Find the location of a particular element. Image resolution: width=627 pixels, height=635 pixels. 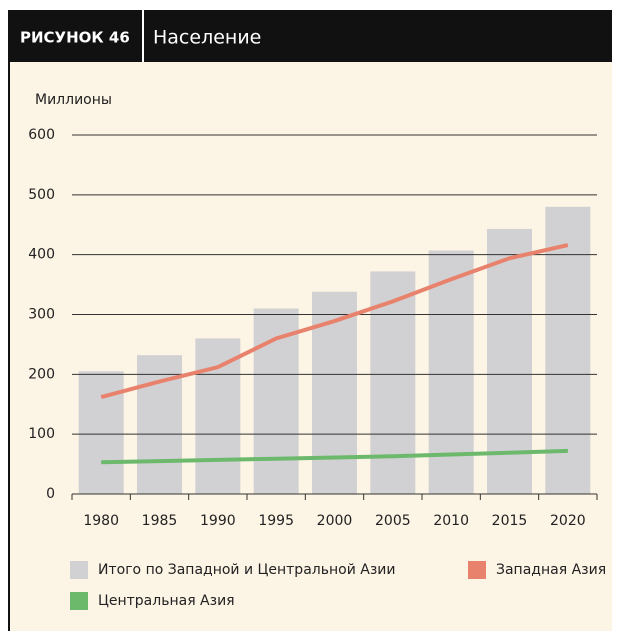

x-tick-label: 1990 is located at coordinates (218, 521).